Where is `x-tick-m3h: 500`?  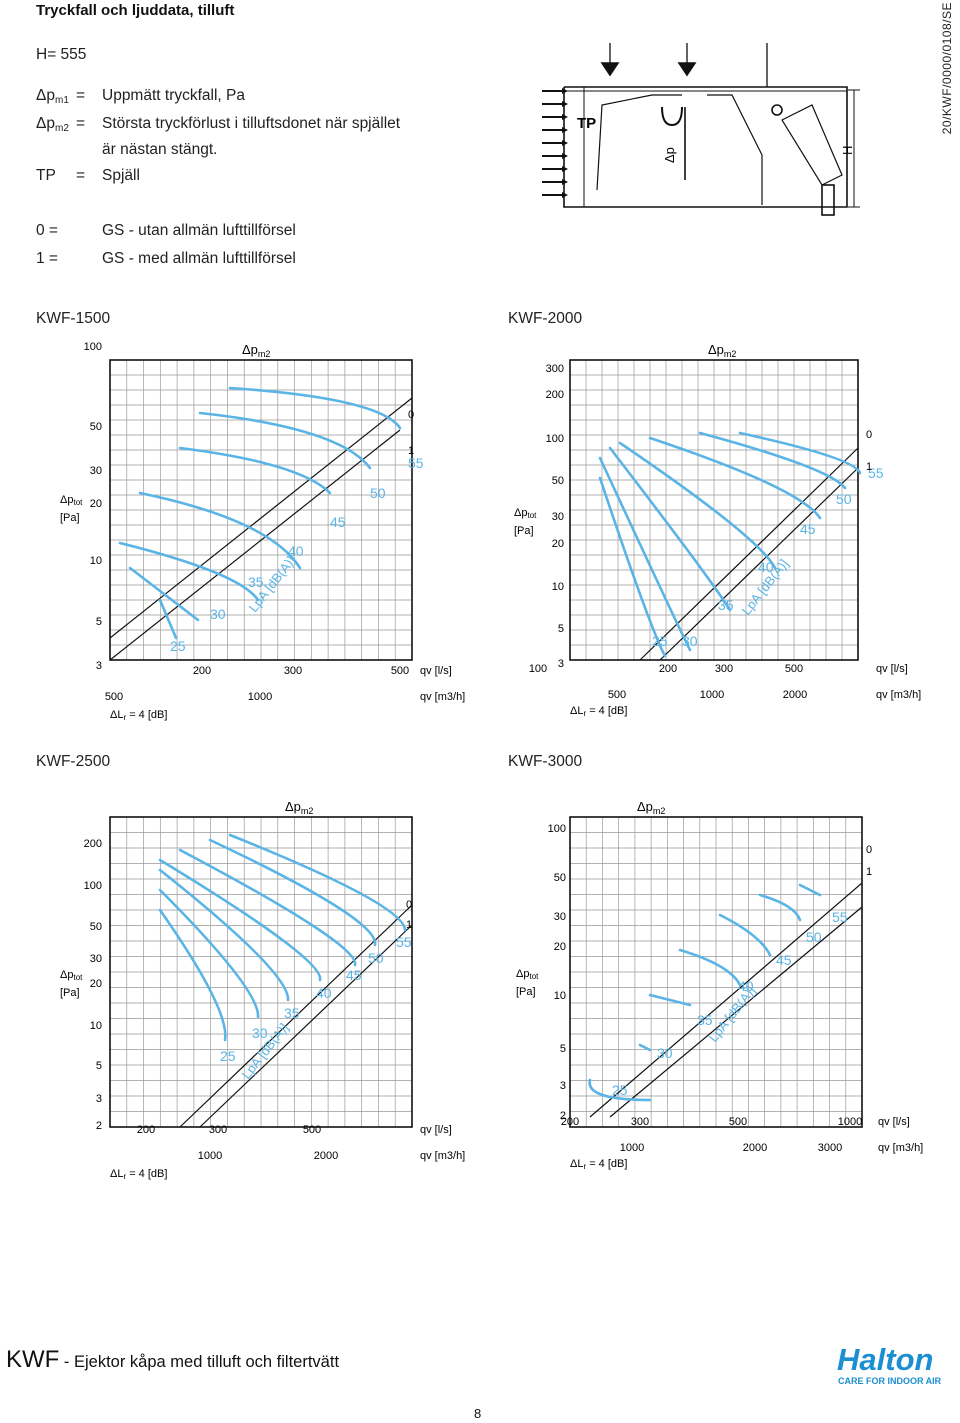 x-tick-m3h: 500 is located at coordinates (617, 695).